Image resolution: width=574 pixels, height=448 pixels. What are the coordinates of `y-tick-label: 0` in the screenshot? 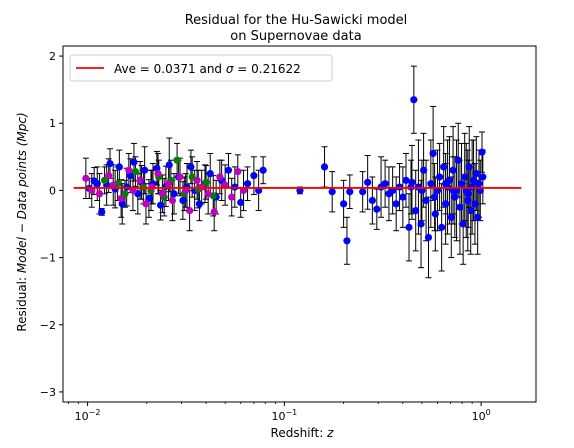 It's located at (52, 190).